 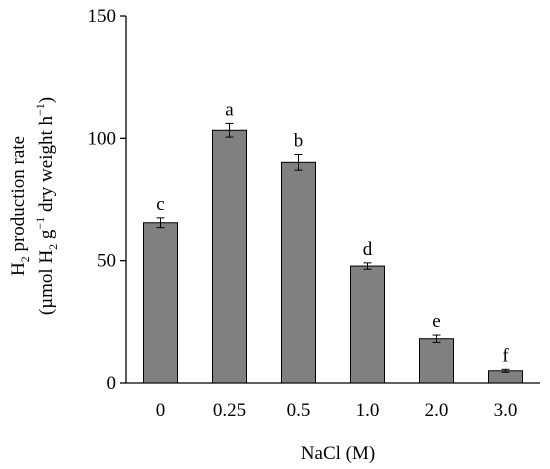 What do you see at coordinates (40, 109) in the screenshot?
I see `ylab2-sup2: −1` at bounding box center [40, 109].